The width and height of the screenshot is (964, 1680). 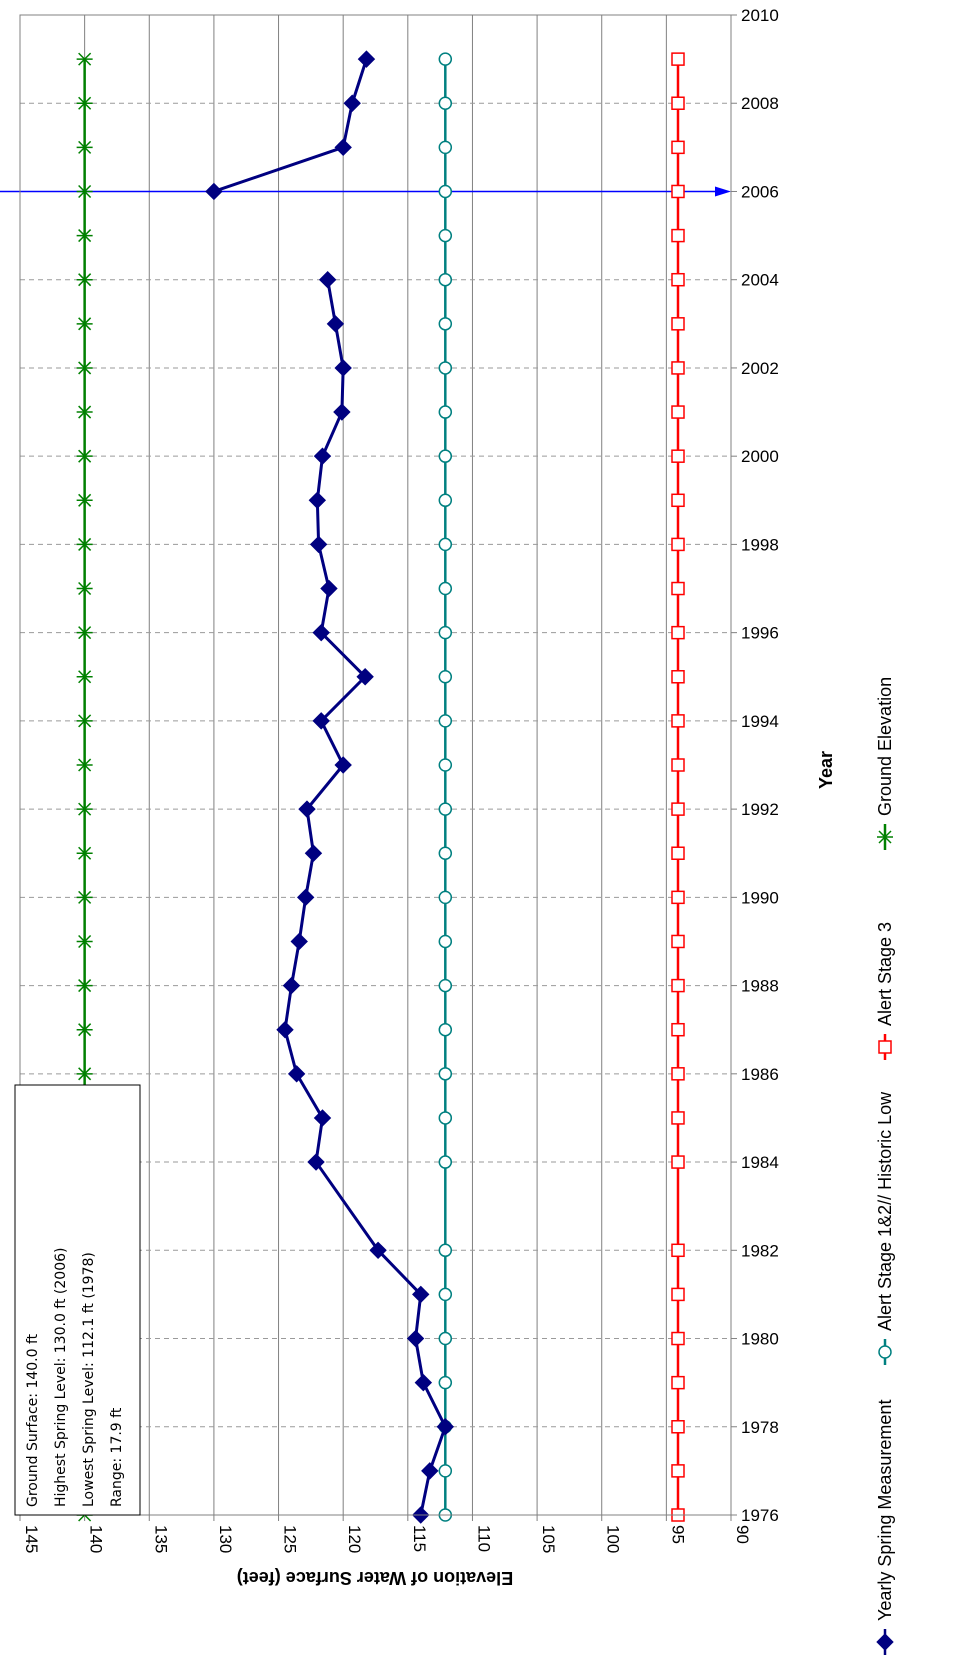 What do you see at coordinates (742, 1534) in the screenshot?
I see `elevation-tick-label: 90` at bounding box center [742, 1534].